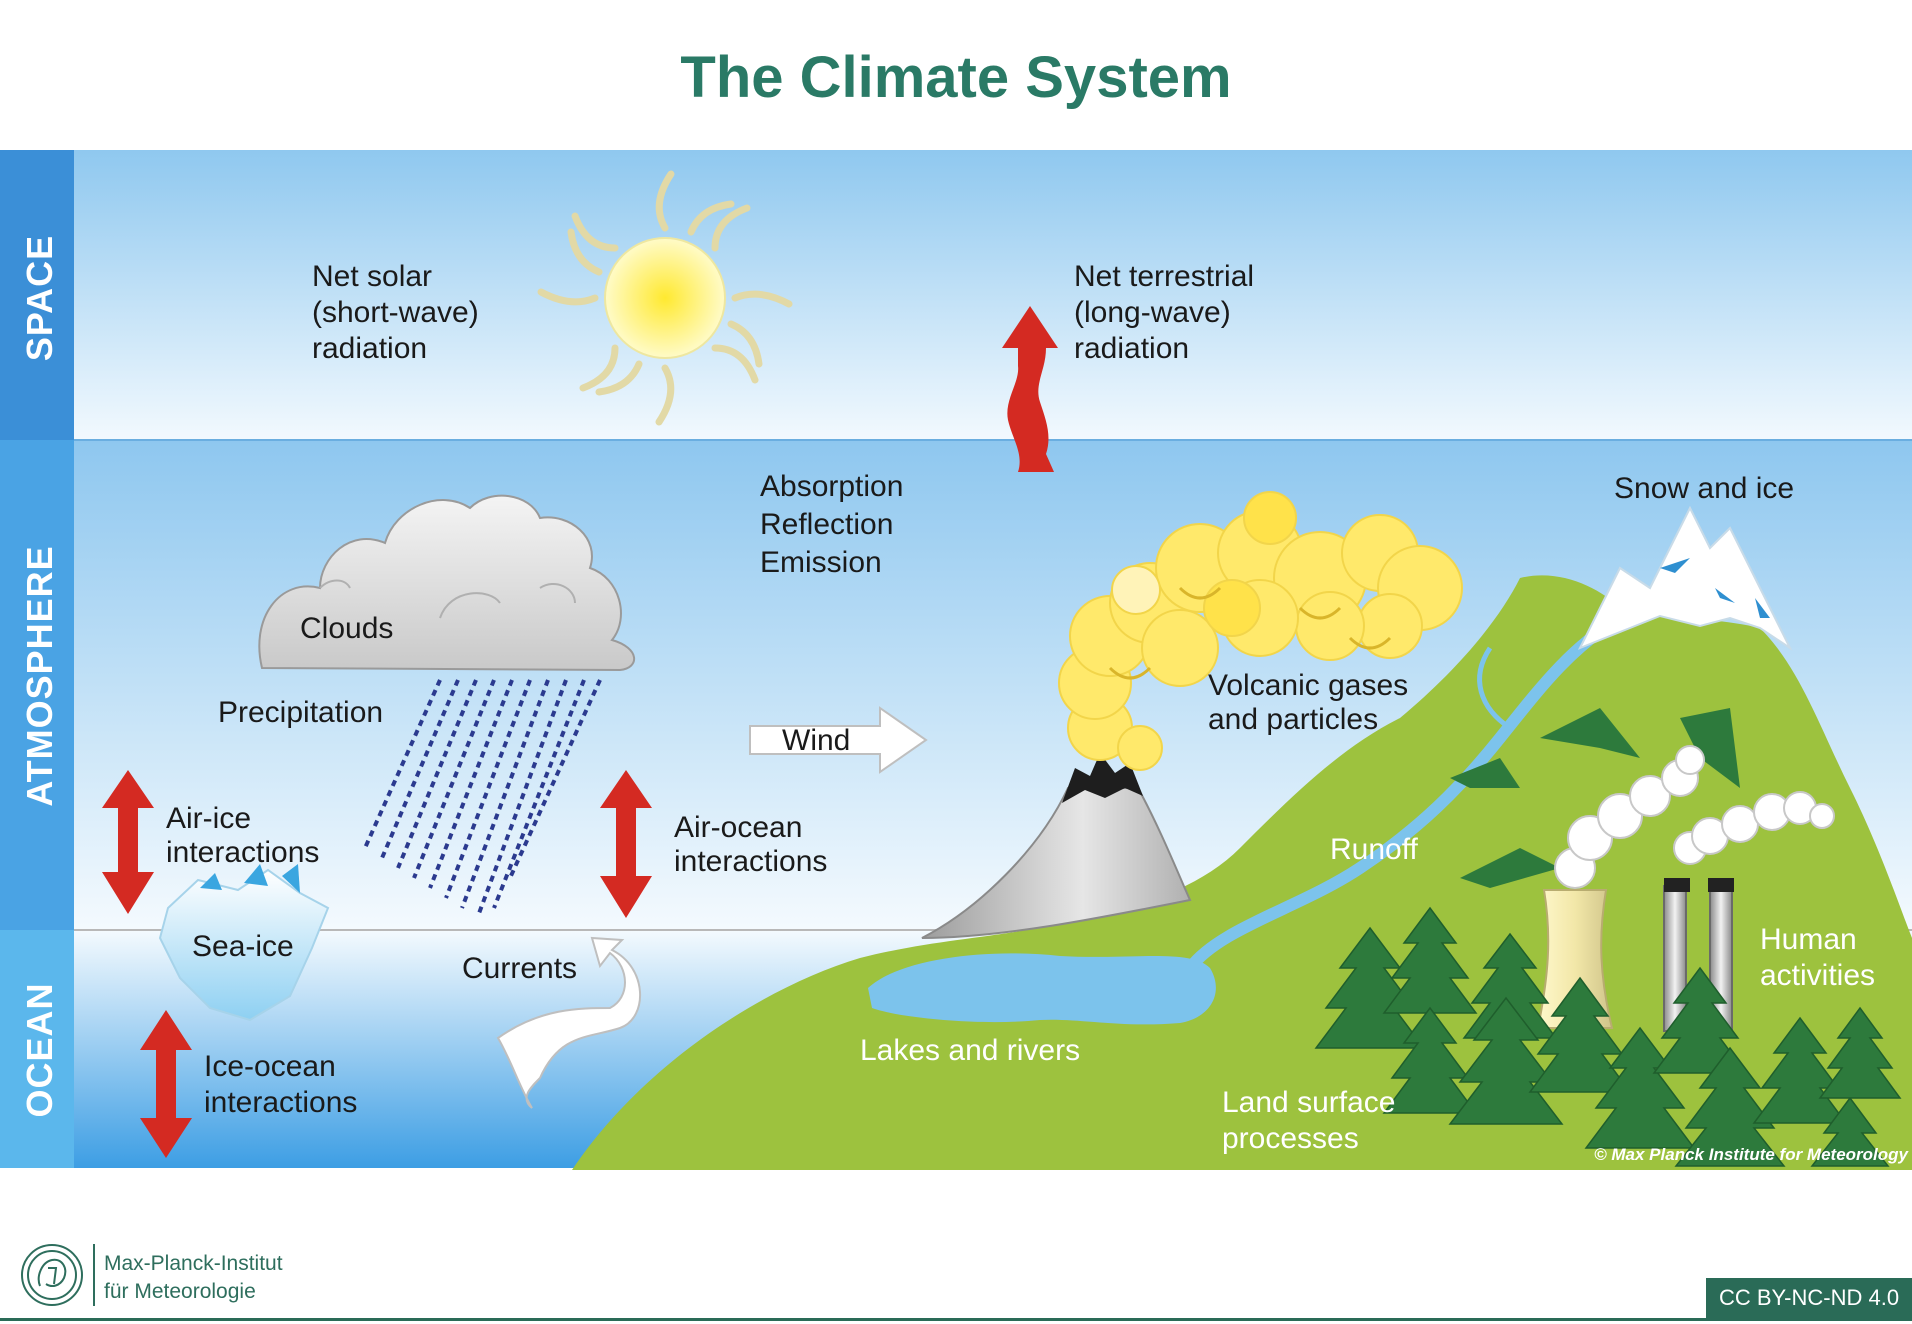 This screenshot has height=1324, width=1912. Describe the element at coordinates (1704, 488) in the screenshot. I see `snow-ice-label: Snow and ice` at that location.